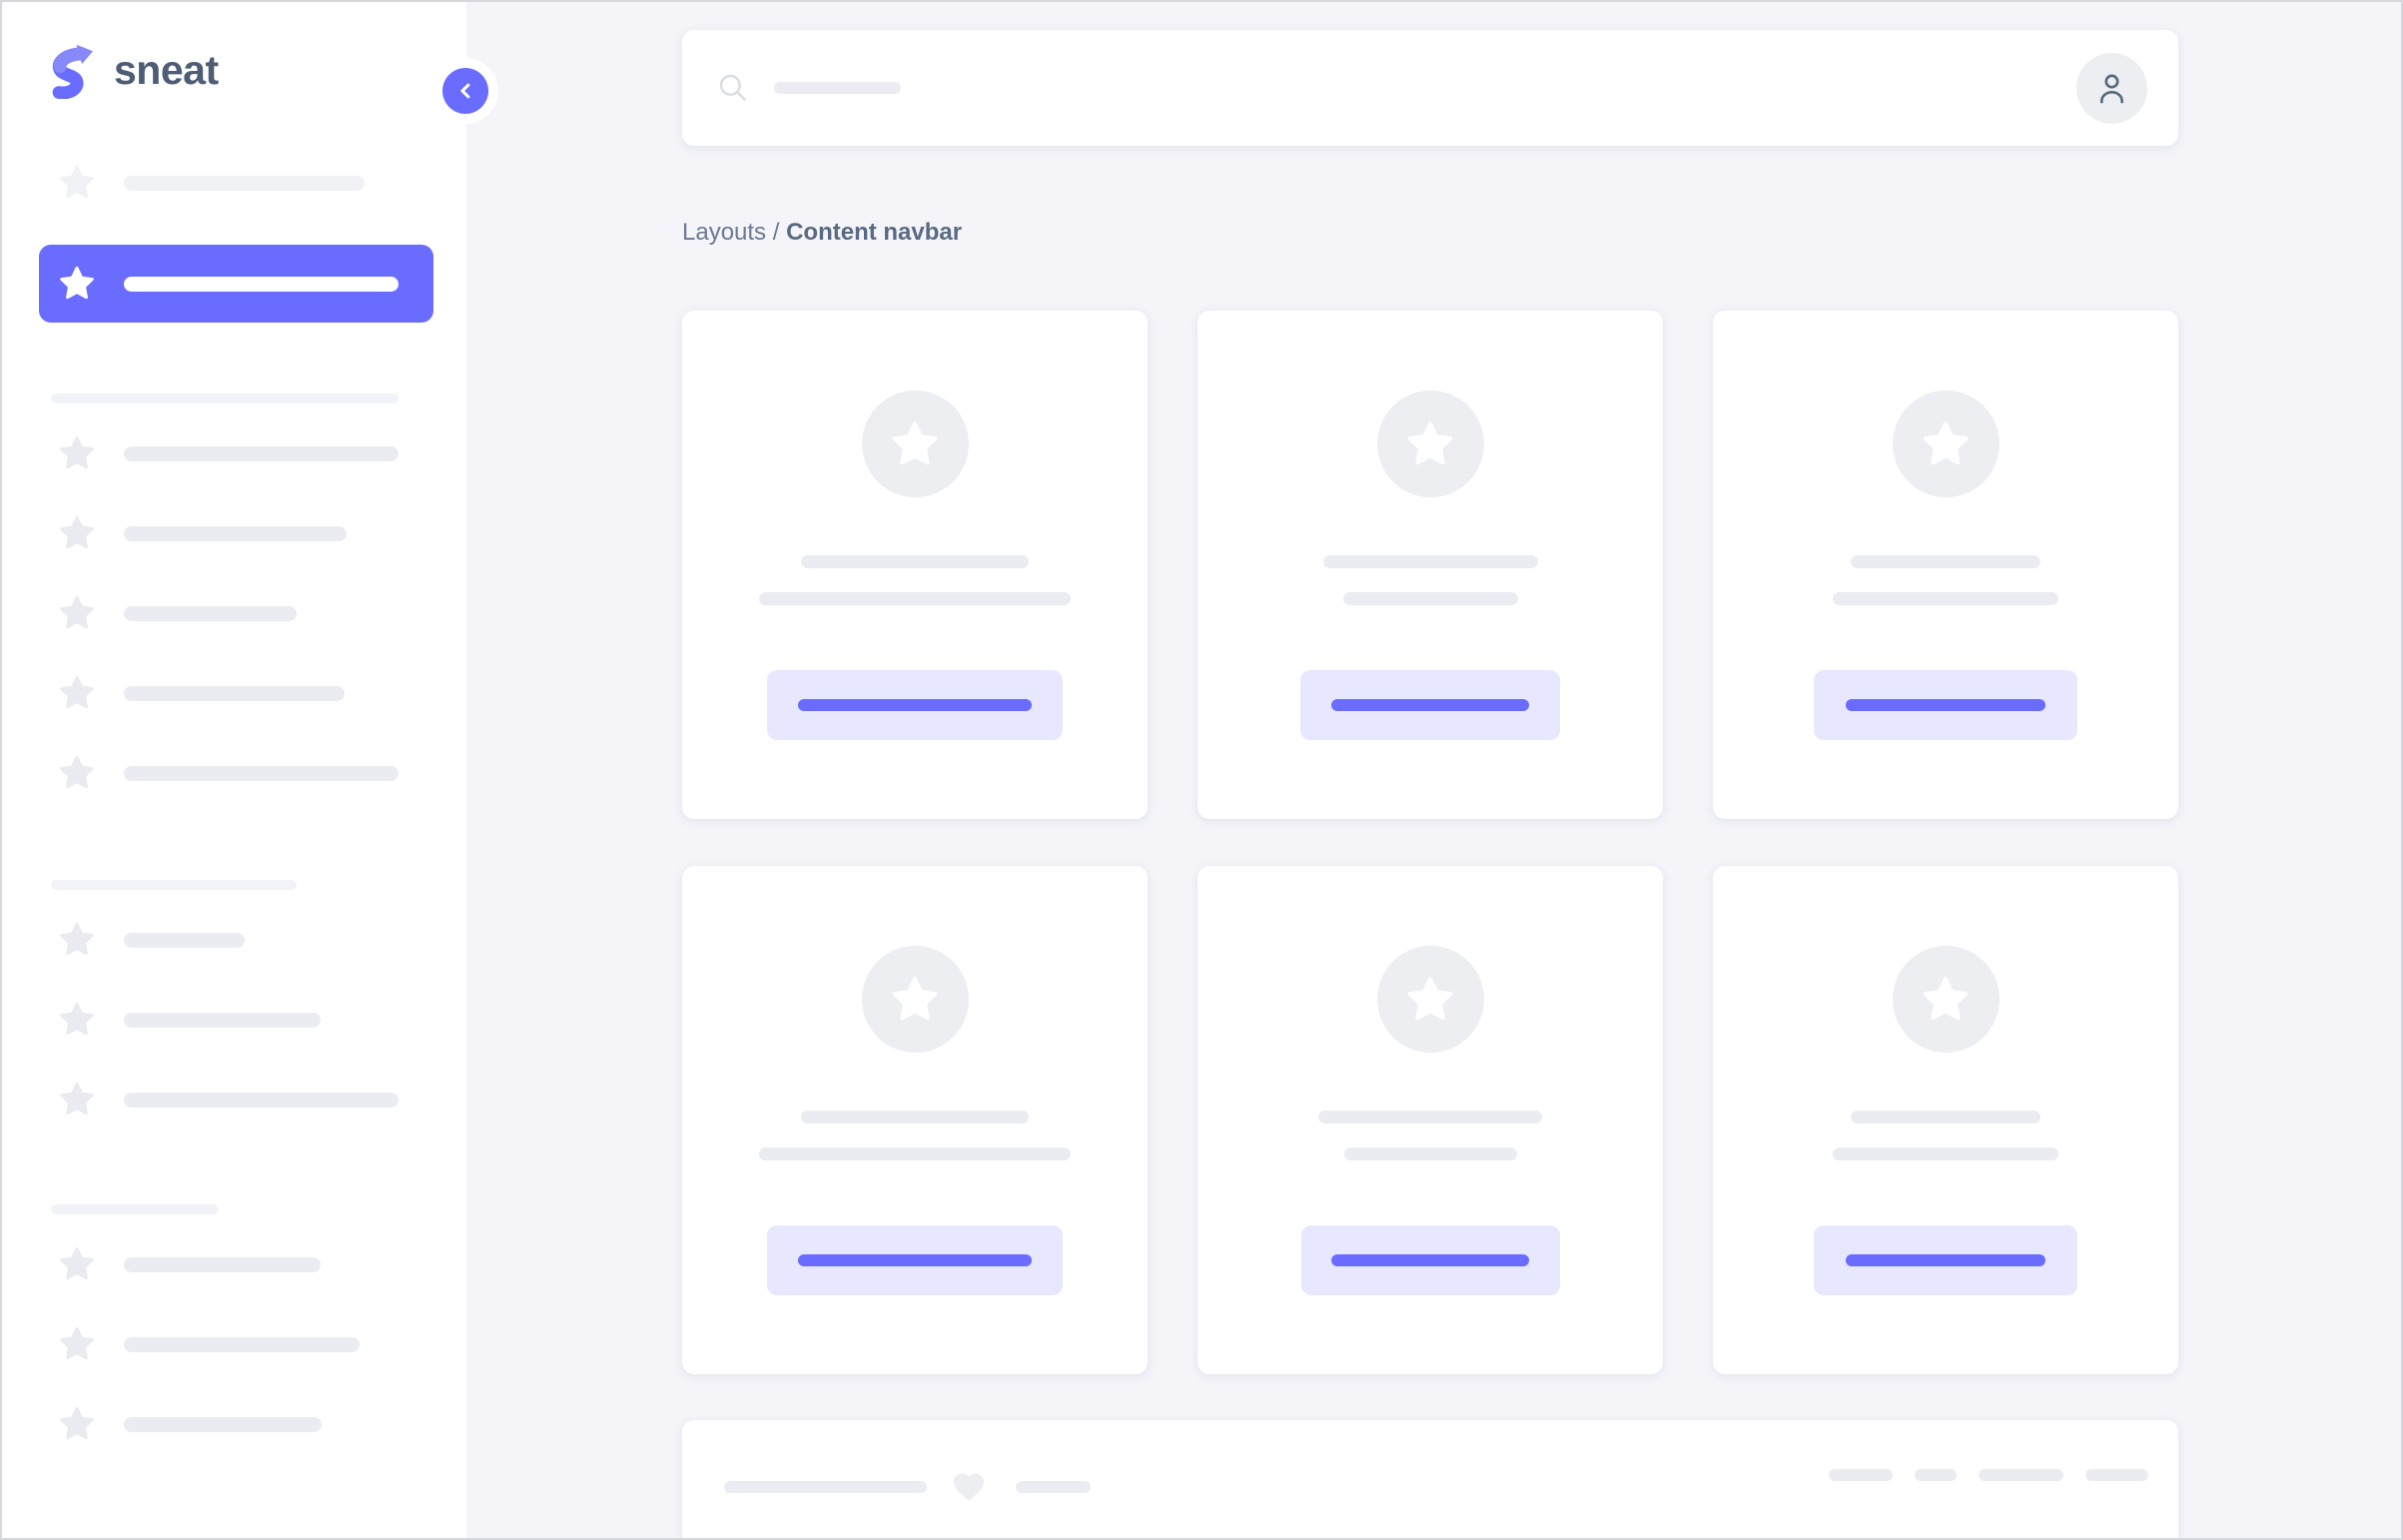 The height and width of the screenshot is (1540, 2403). What do you see at coordinates (874, 233) in the screenshot?
I see `breadcrumb-current: Content navbar` at bounding box center [874, 233].